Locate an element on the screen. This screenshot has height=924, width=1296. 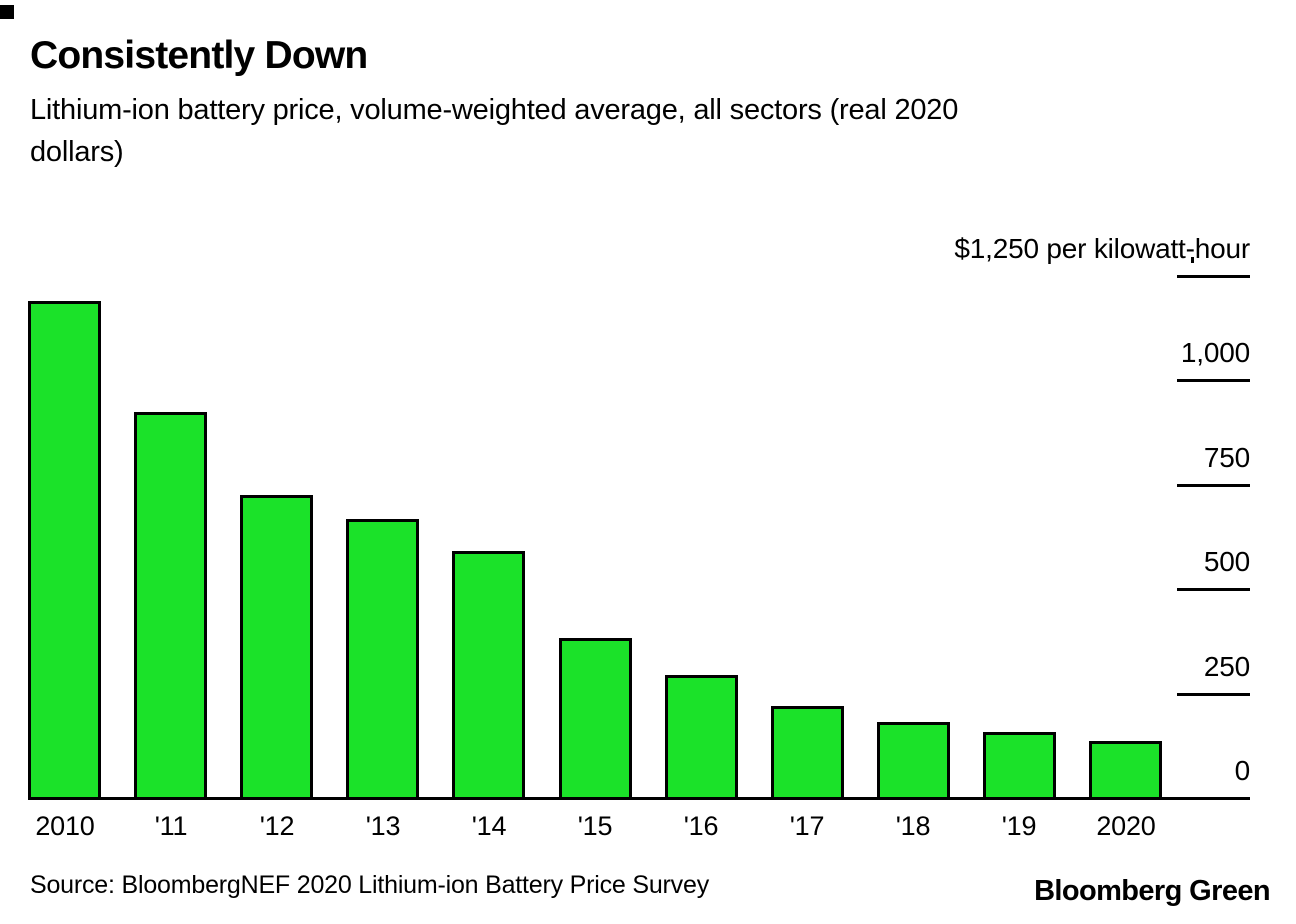
x-tick-label: 2010 is located at coordinates (65, 826).